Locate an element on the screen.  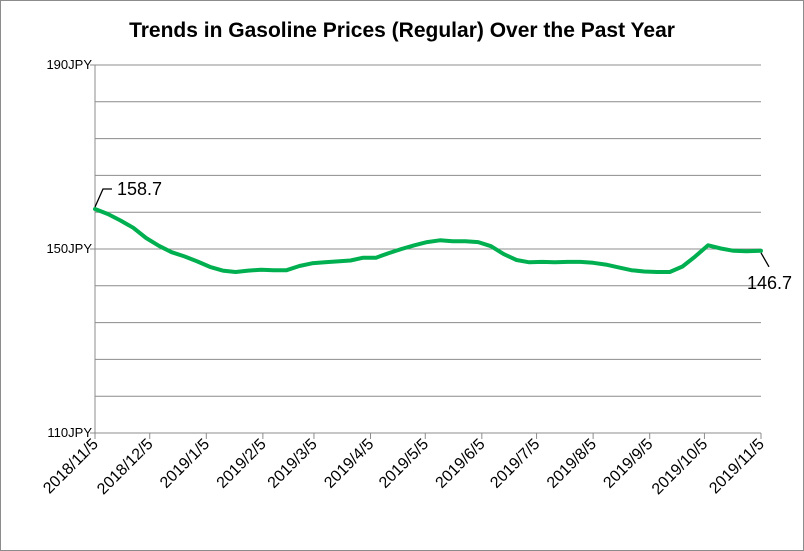
x-tick-label: 2018/11/5 is located at coordinates (71, 467).